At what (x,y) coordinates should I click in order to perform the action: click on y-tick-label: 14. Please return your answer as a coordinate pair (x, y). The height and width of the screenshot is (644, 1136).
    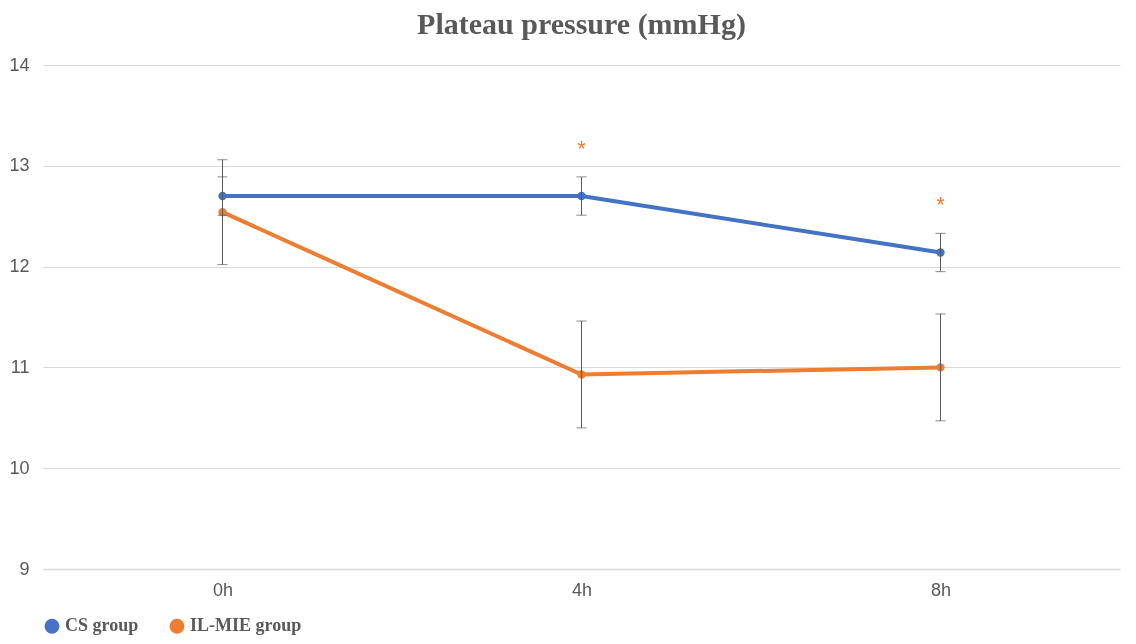
    Looking at the image, I should click on (19, 64).